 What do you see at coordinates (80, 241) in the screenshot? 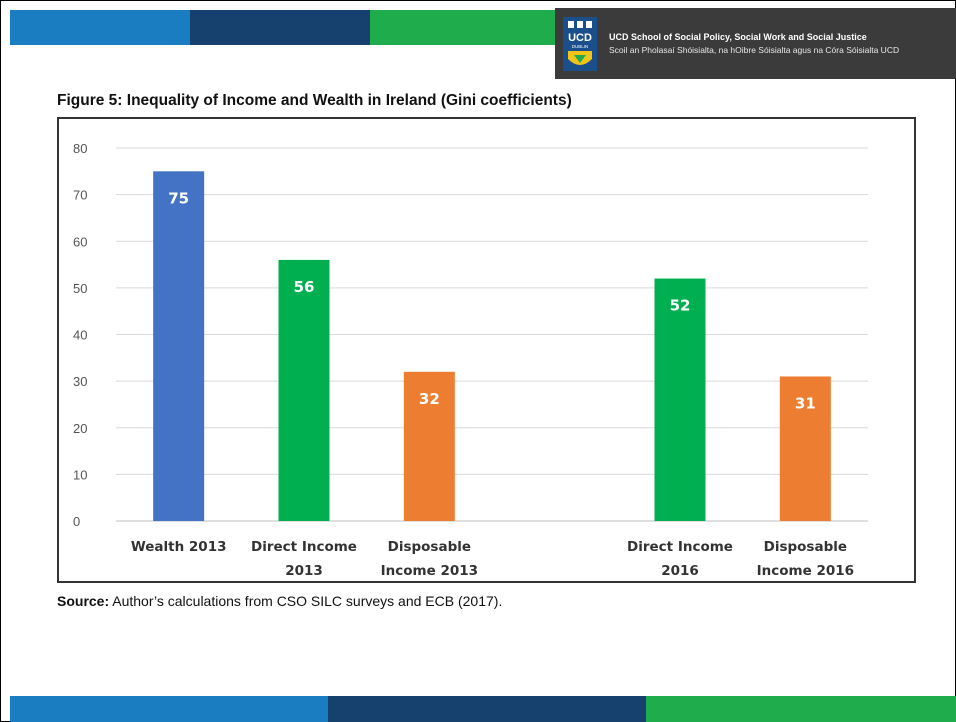
I see `y-tick-label: 60` at bounding box center [80, 241].